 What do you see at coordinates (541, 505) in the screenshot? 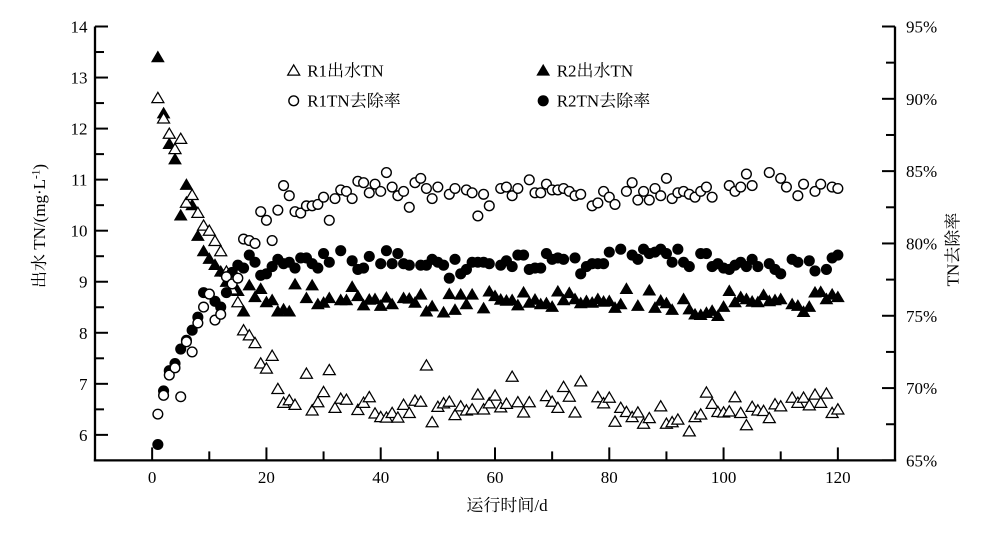
I see `label-text-run: /d` at bounding box center [541, 505].